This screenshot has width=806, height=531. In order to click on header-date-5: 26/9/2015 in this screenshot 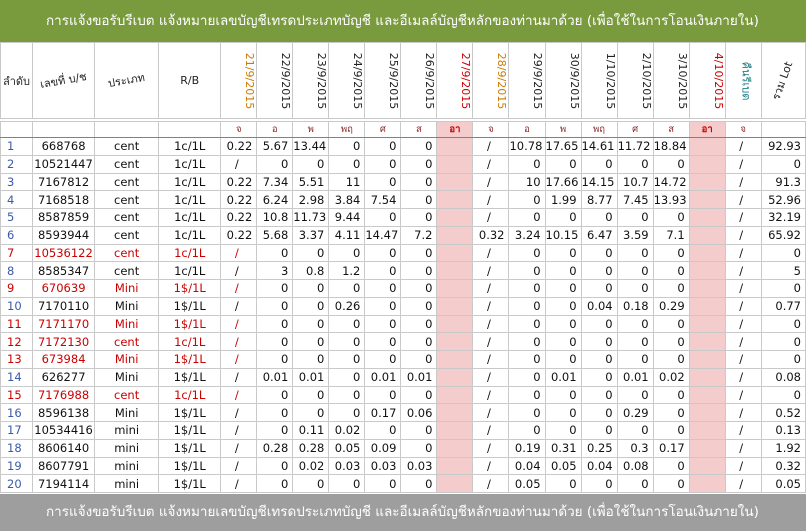, I will do `click(419, 80)`.